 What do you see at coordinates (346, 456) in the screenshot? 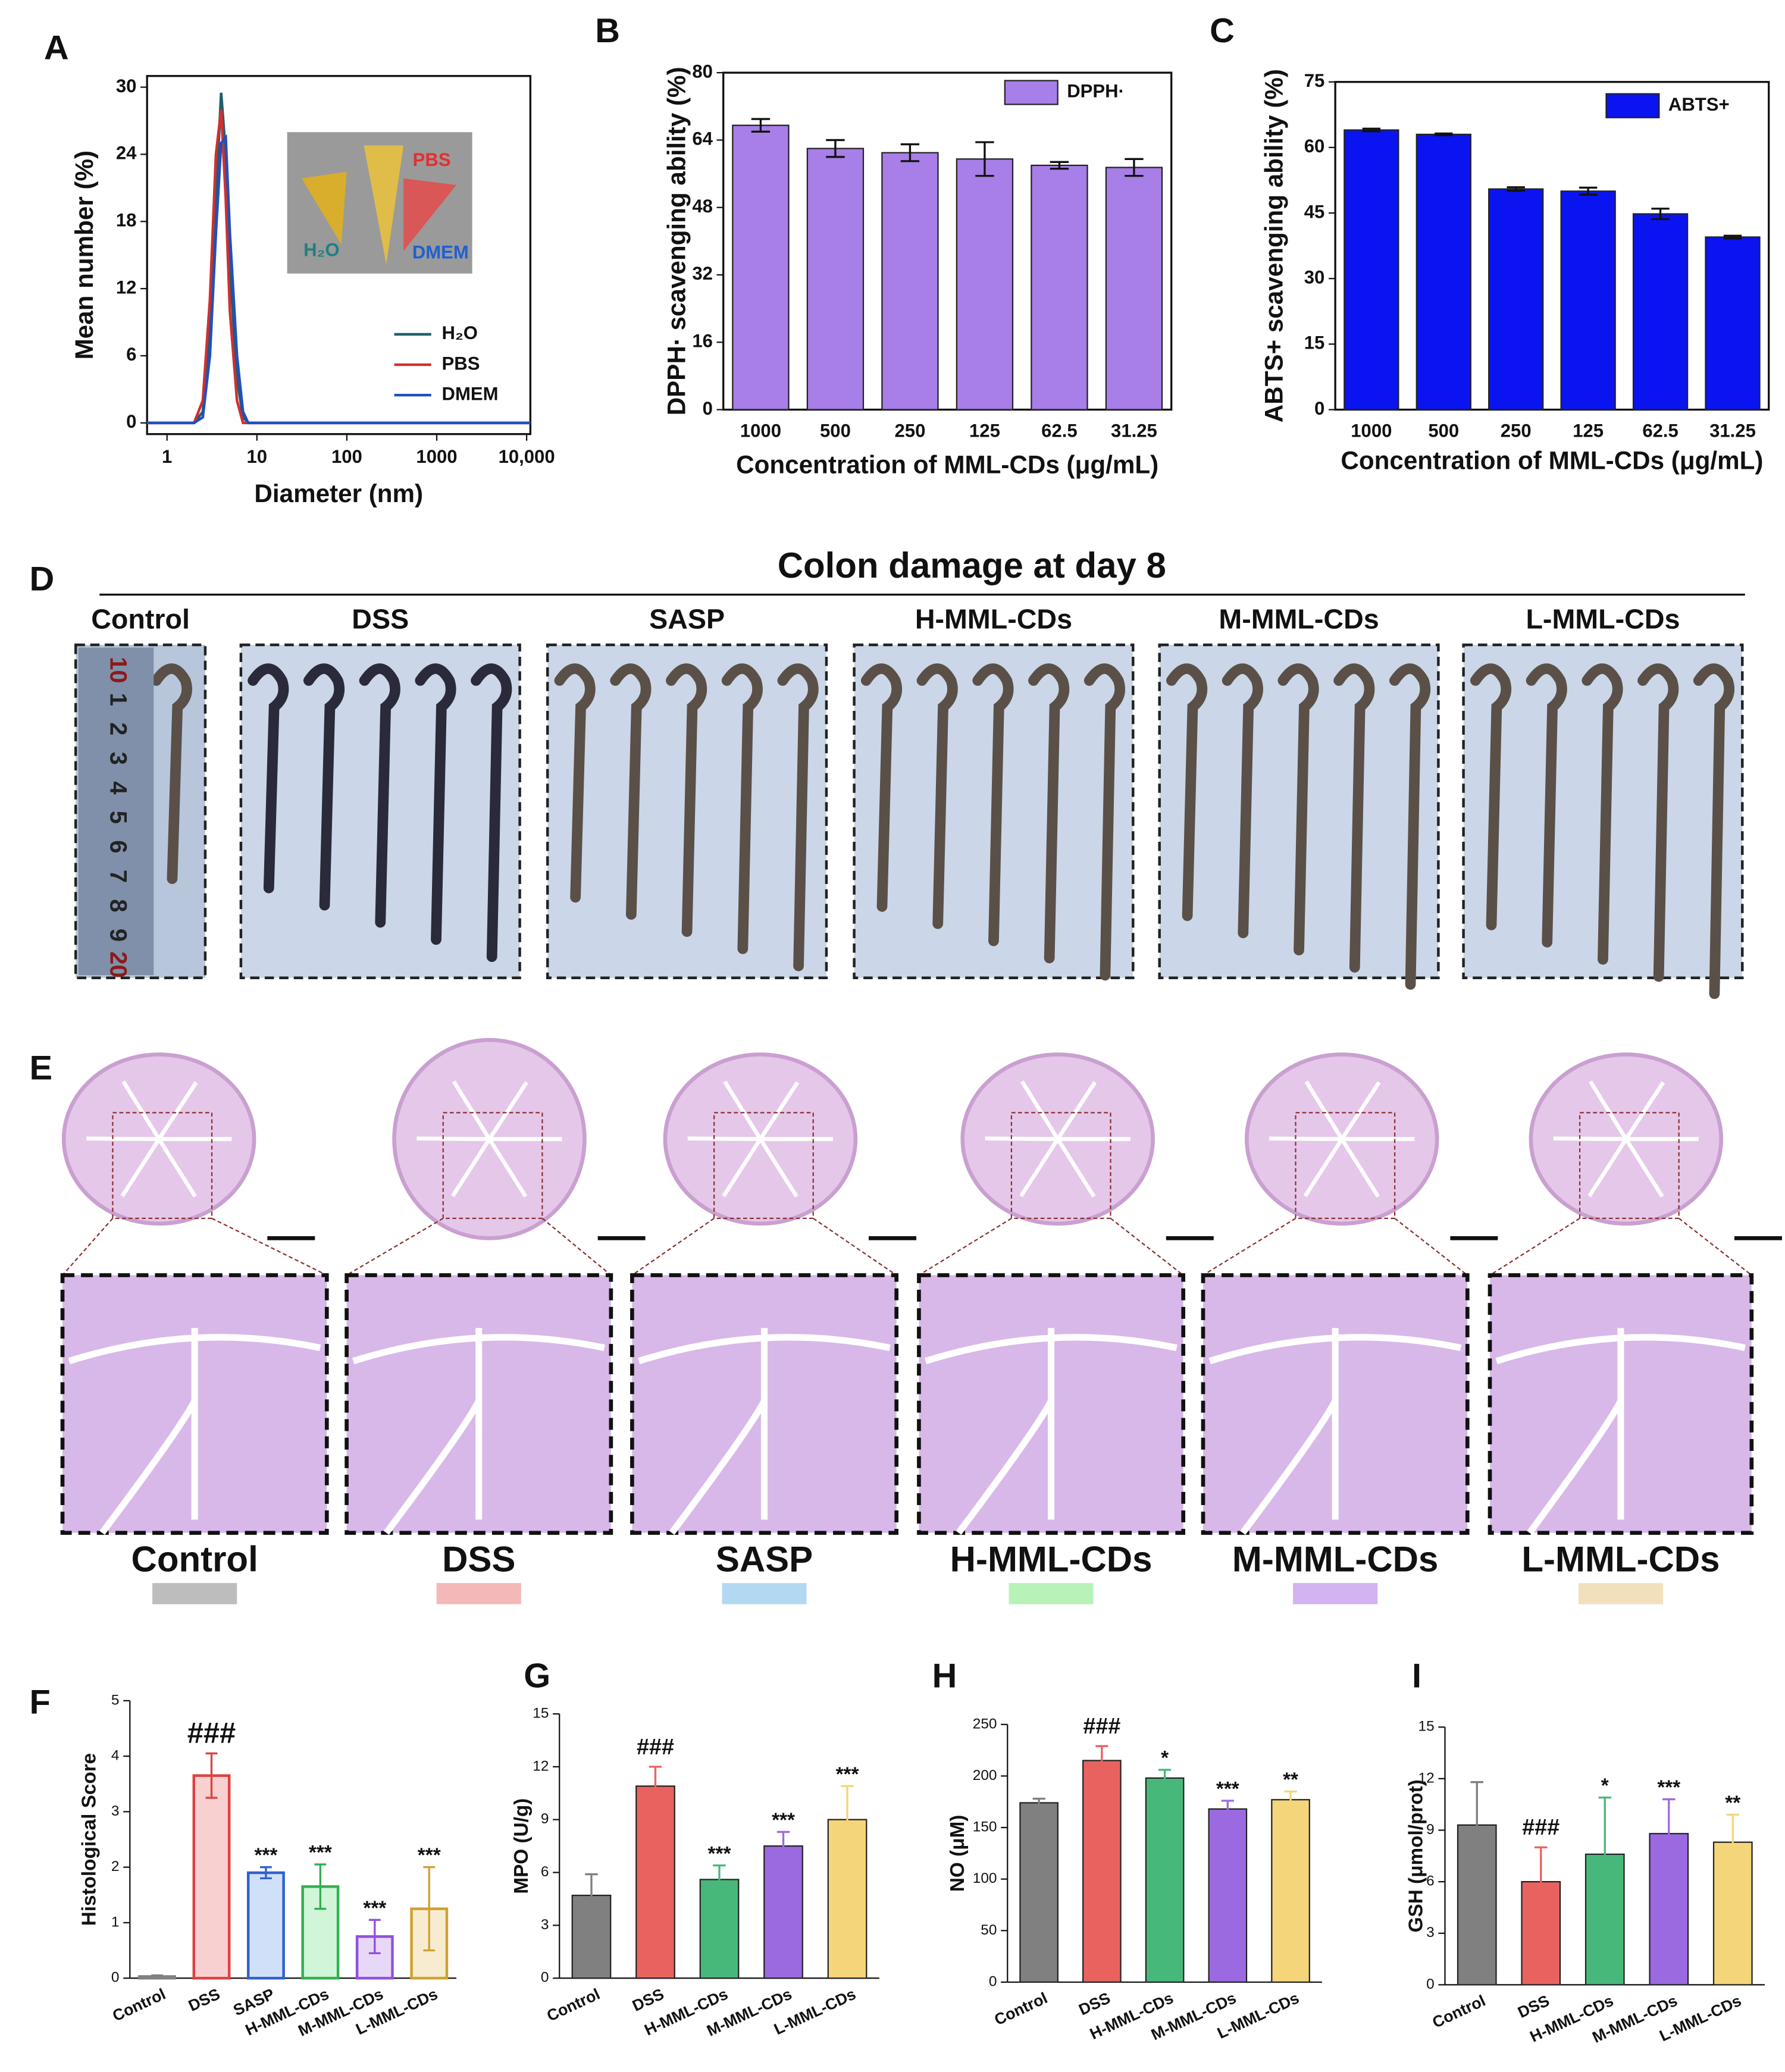
I see `x-tick-label: 100` at bounding box center [346, 456].